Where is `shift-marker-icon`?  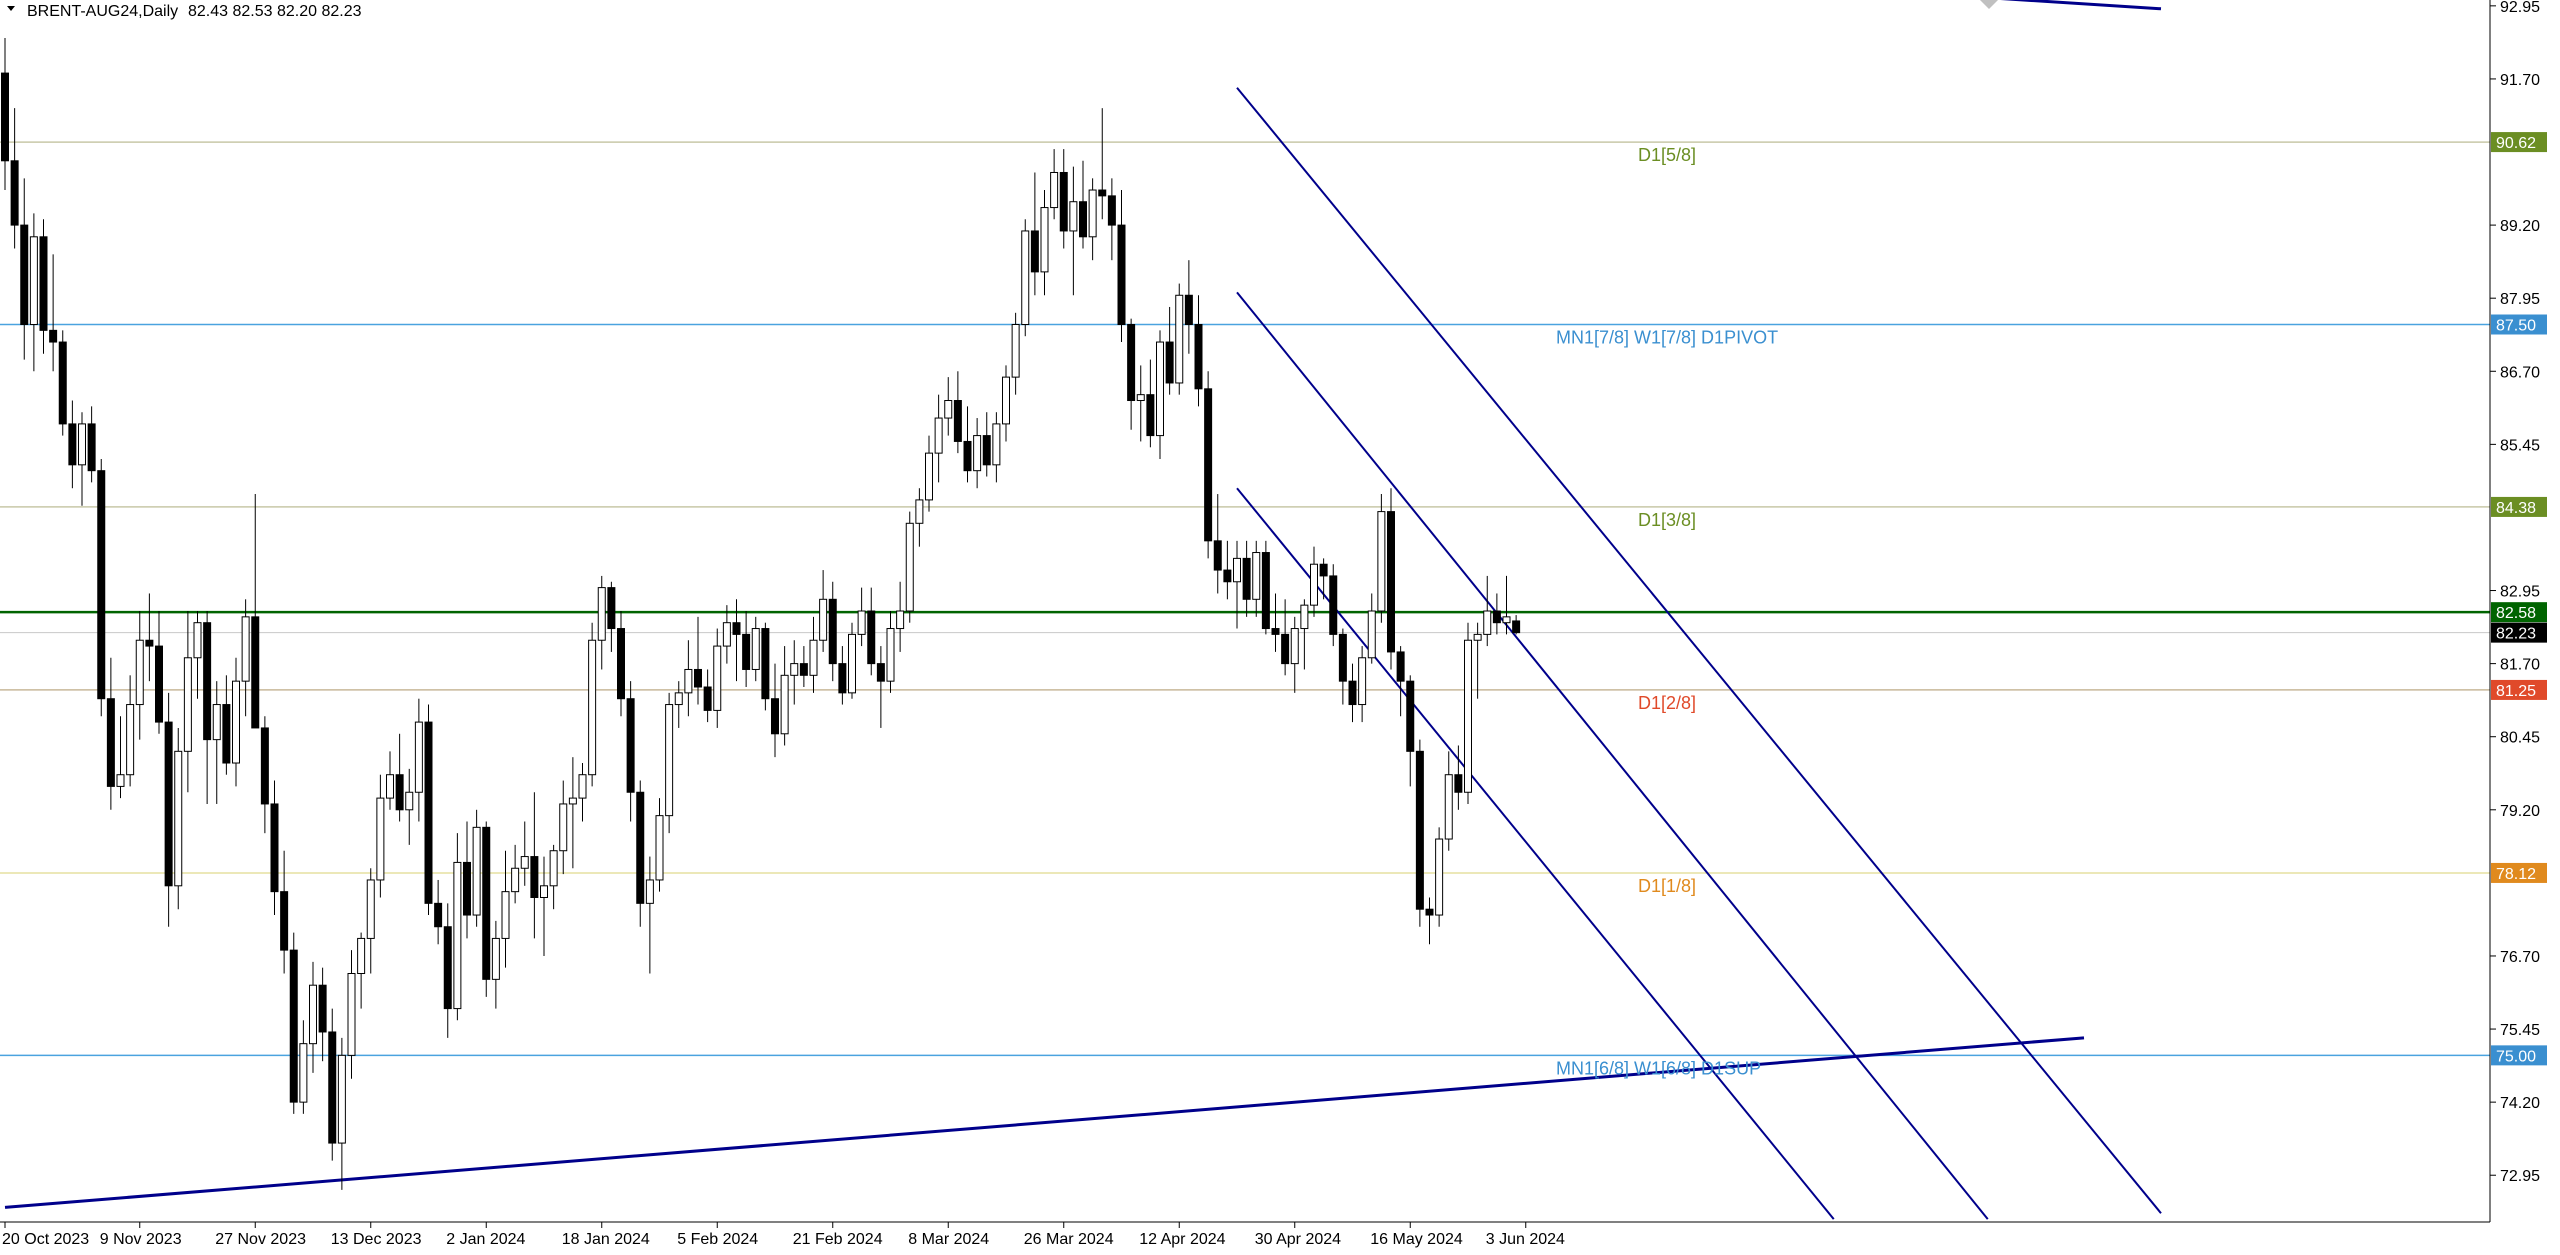
shift-marker-icon is located at coordinates (1989, 4).